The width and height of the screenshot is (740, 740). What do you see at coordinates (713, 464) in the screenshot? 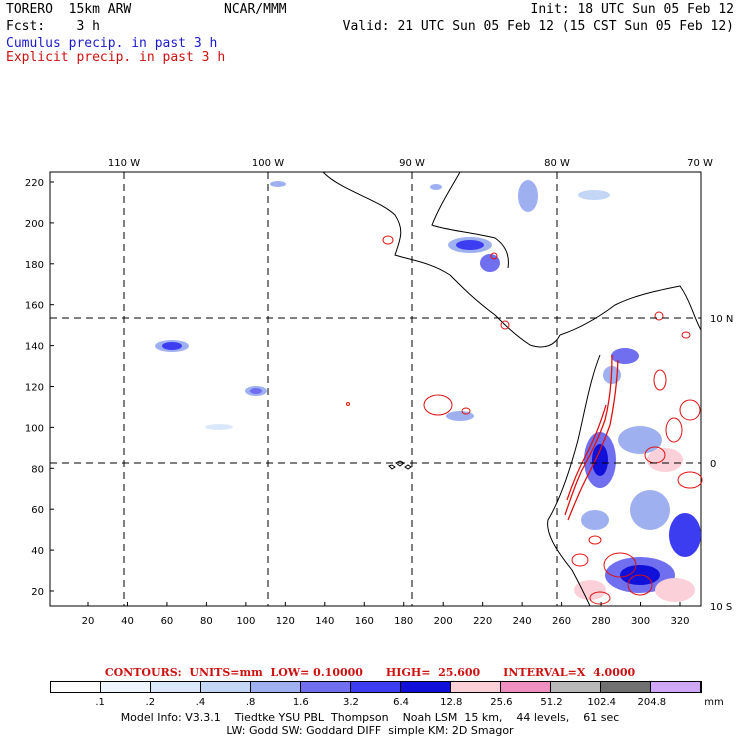
I see `lat-label-0: 0` at bounding box center [713, 464].